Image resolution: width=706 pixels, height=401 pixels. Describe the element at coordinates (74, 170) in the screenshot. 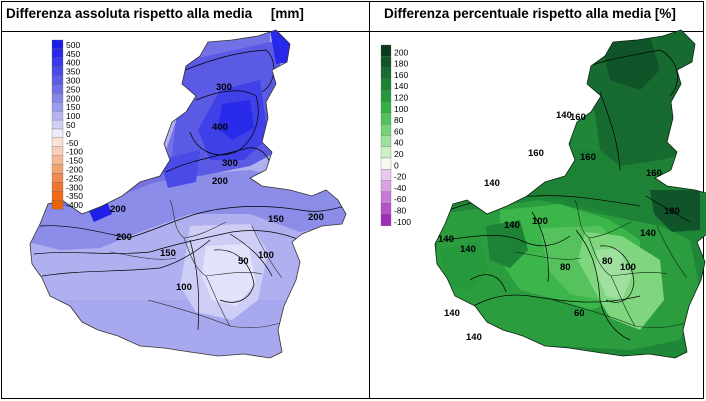

I see `left-legend-label: -200` at that location.